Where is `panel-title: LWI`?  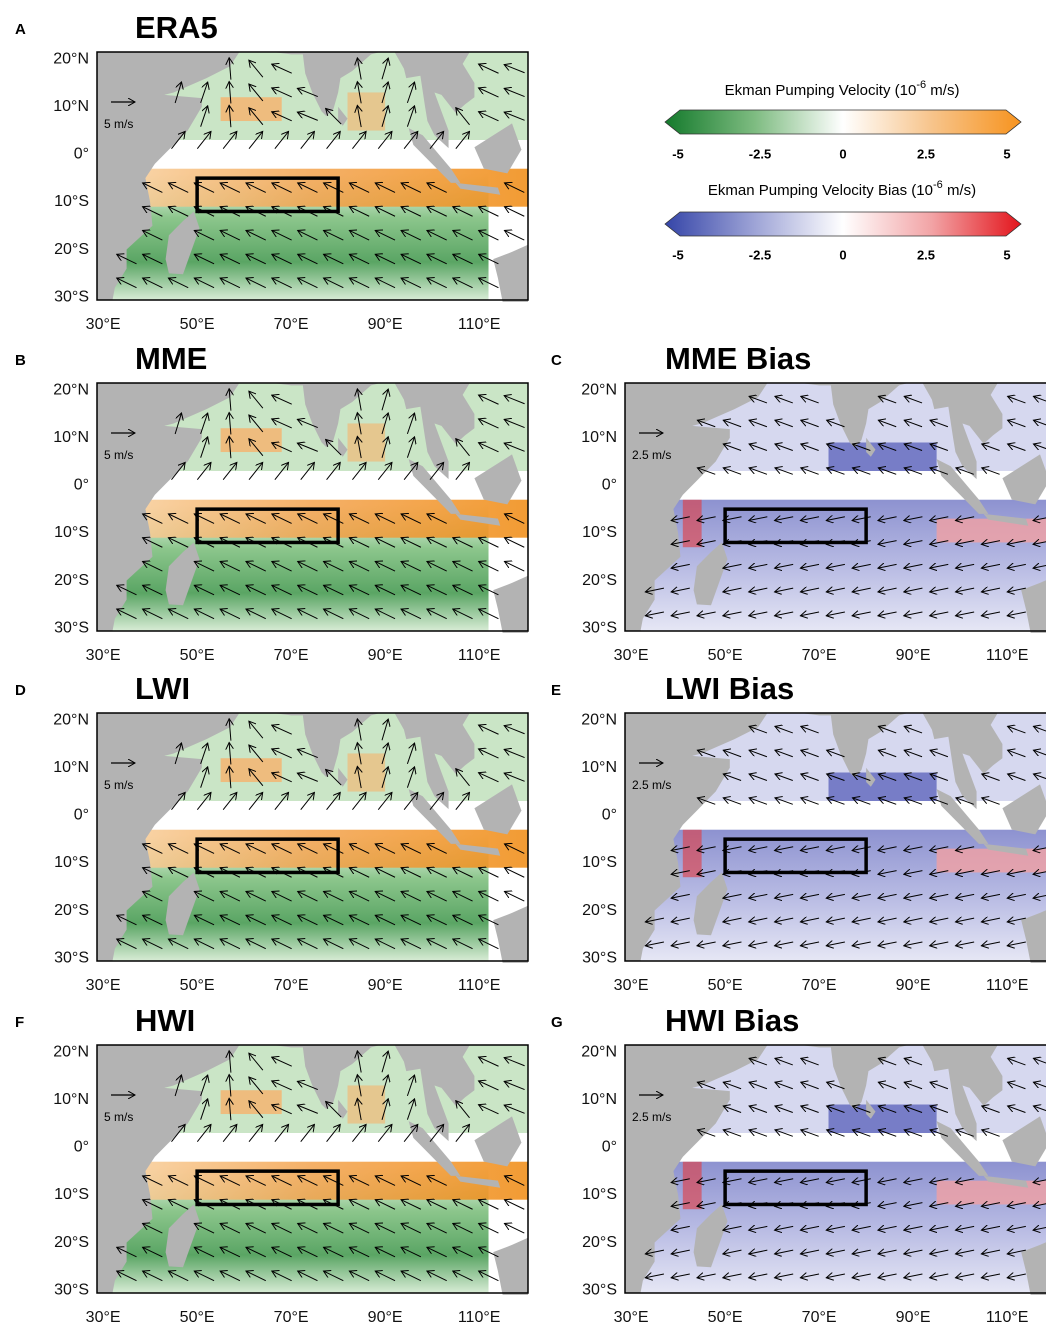
panel-title: LWI is located at coordinates (162, 688).